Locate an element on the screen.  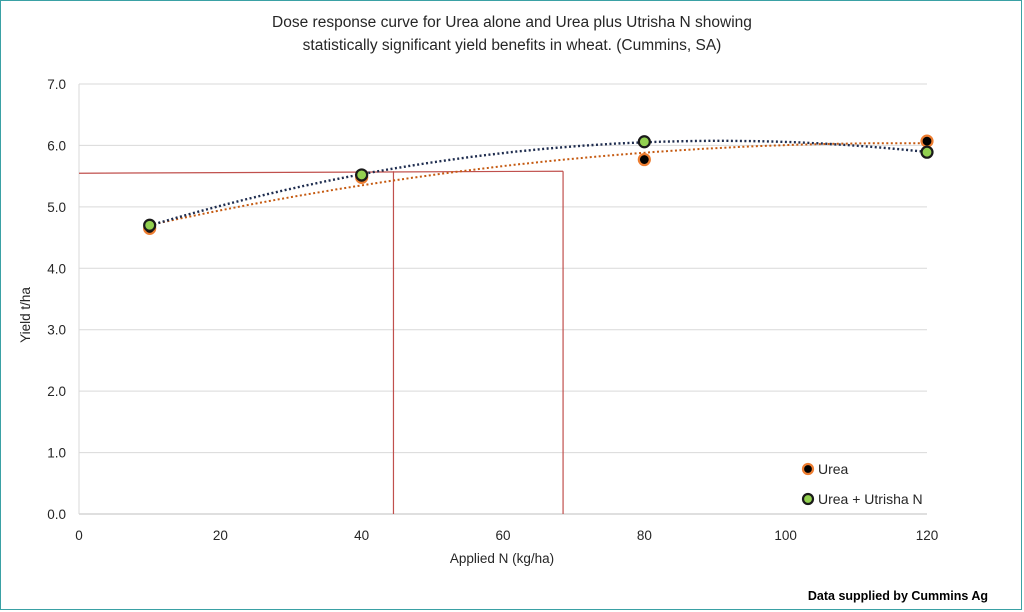
data-points is located at coordinates (538, 184).